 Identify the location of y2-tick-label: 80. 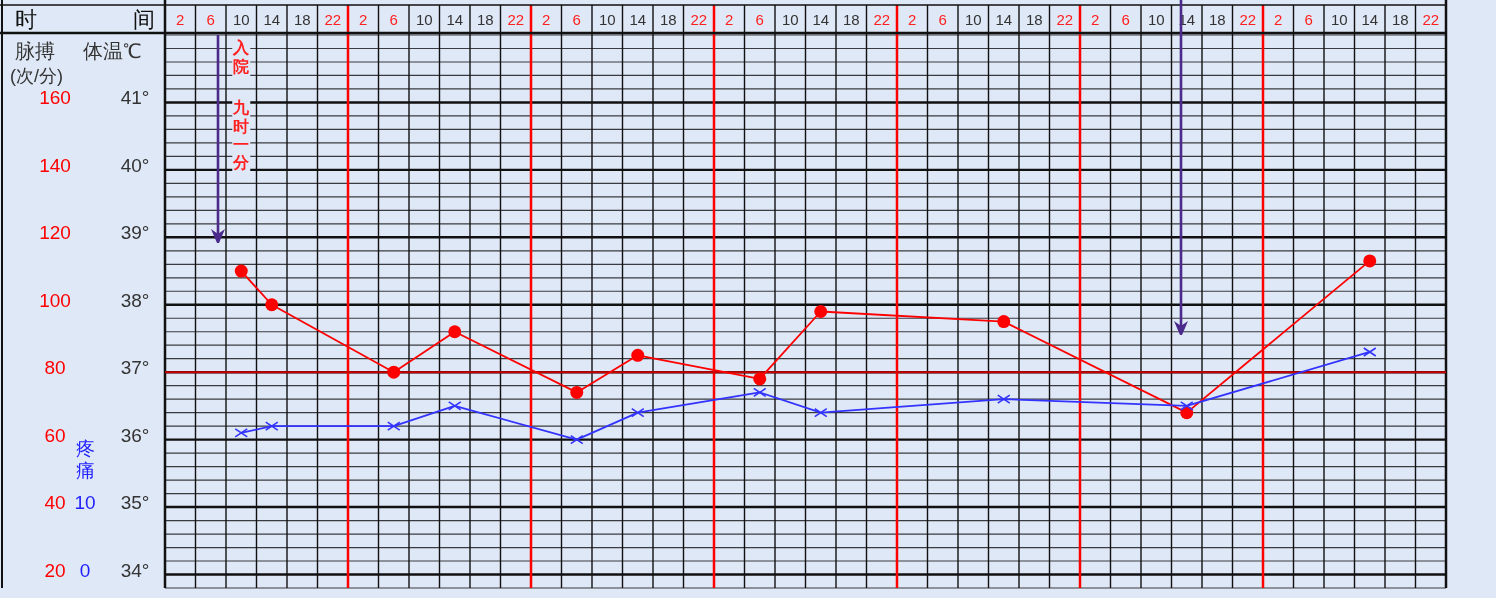
(55, 368).